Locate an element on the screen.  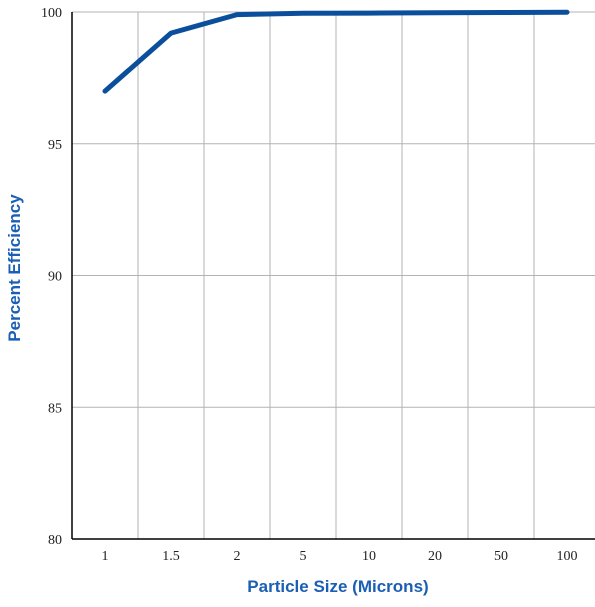
x-tick-label: 100 is located at coordinates (567, 556).